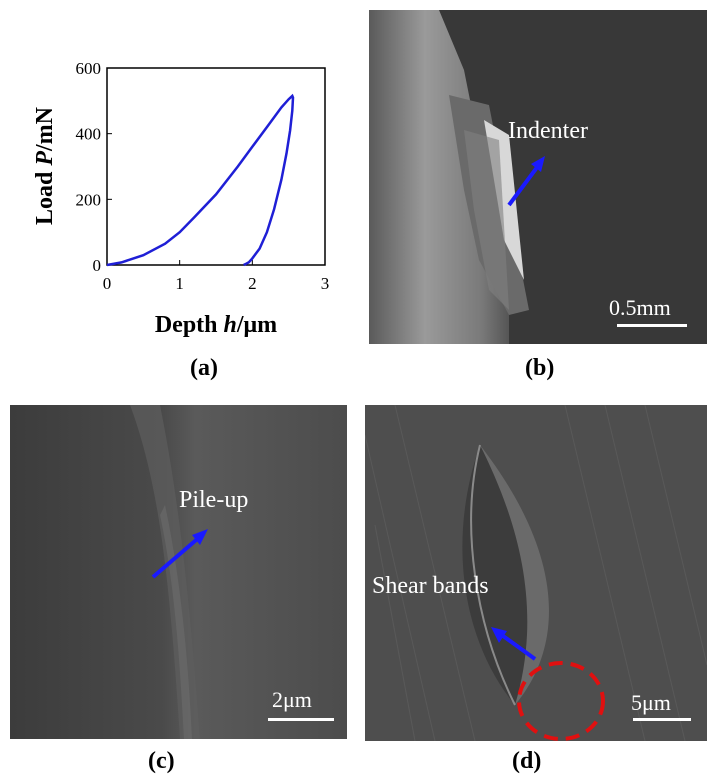  I want to click on panel-c-label: (c), so click(161, 761).